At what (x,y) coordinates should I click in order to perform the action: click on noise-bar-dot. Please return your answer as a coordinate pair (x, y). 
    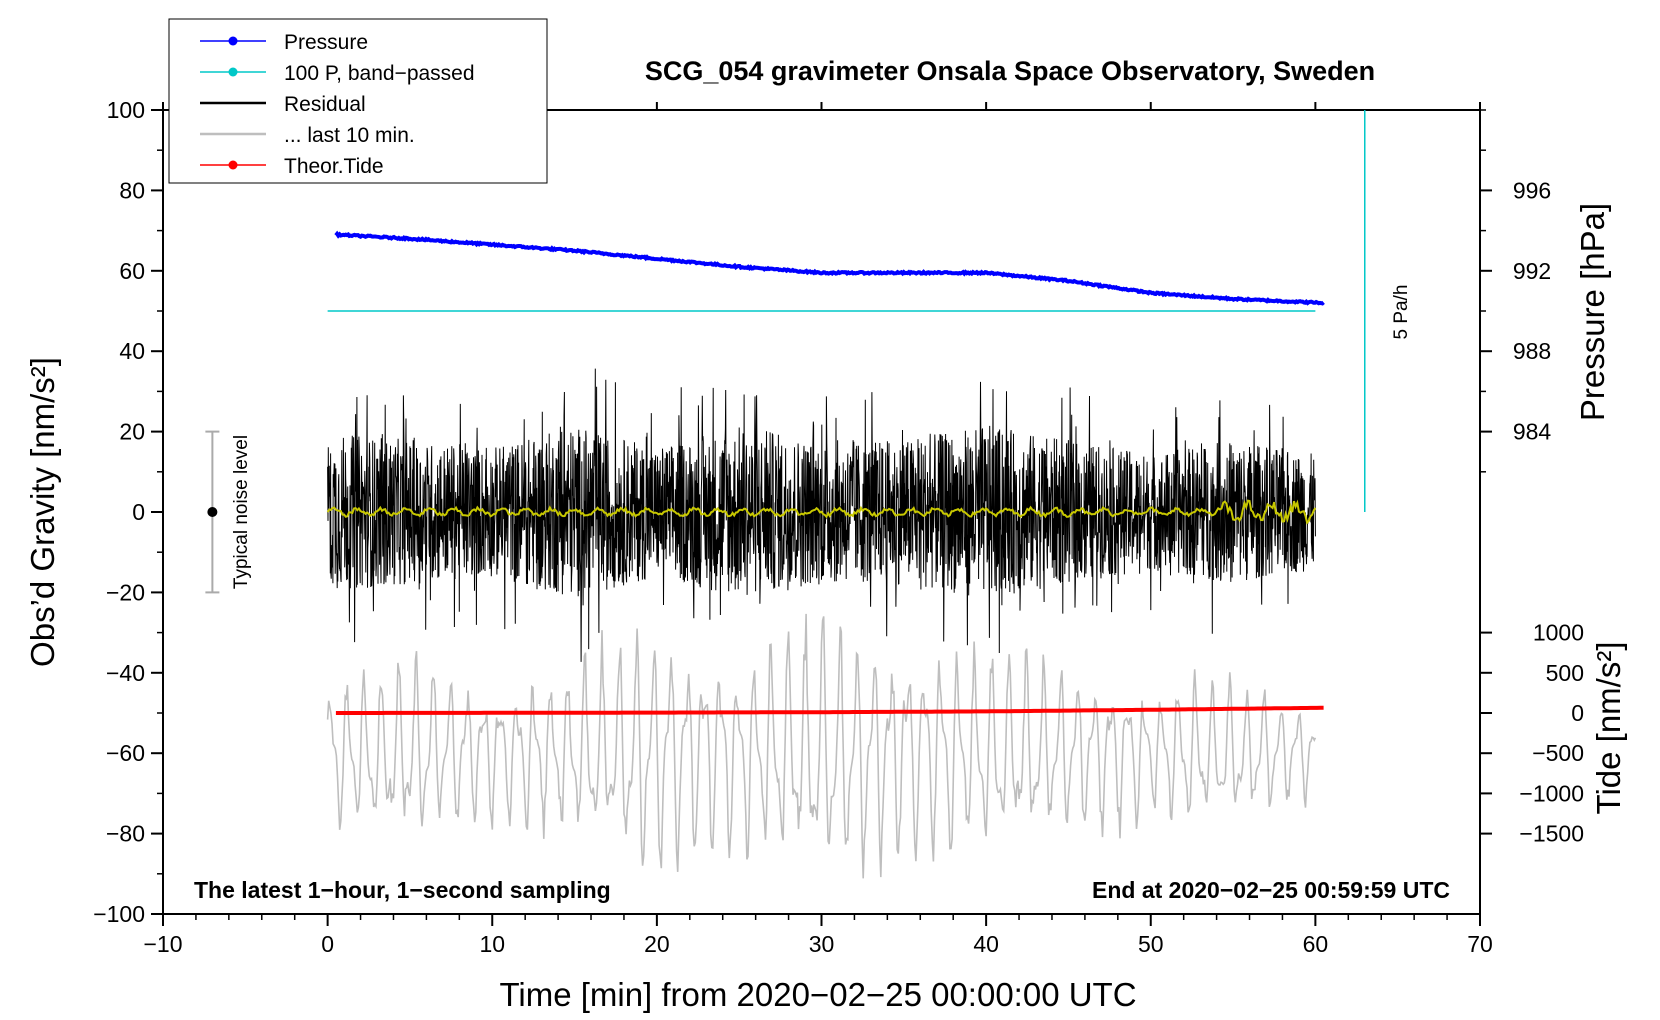
    Looking at the image, I should click on (212, 512).